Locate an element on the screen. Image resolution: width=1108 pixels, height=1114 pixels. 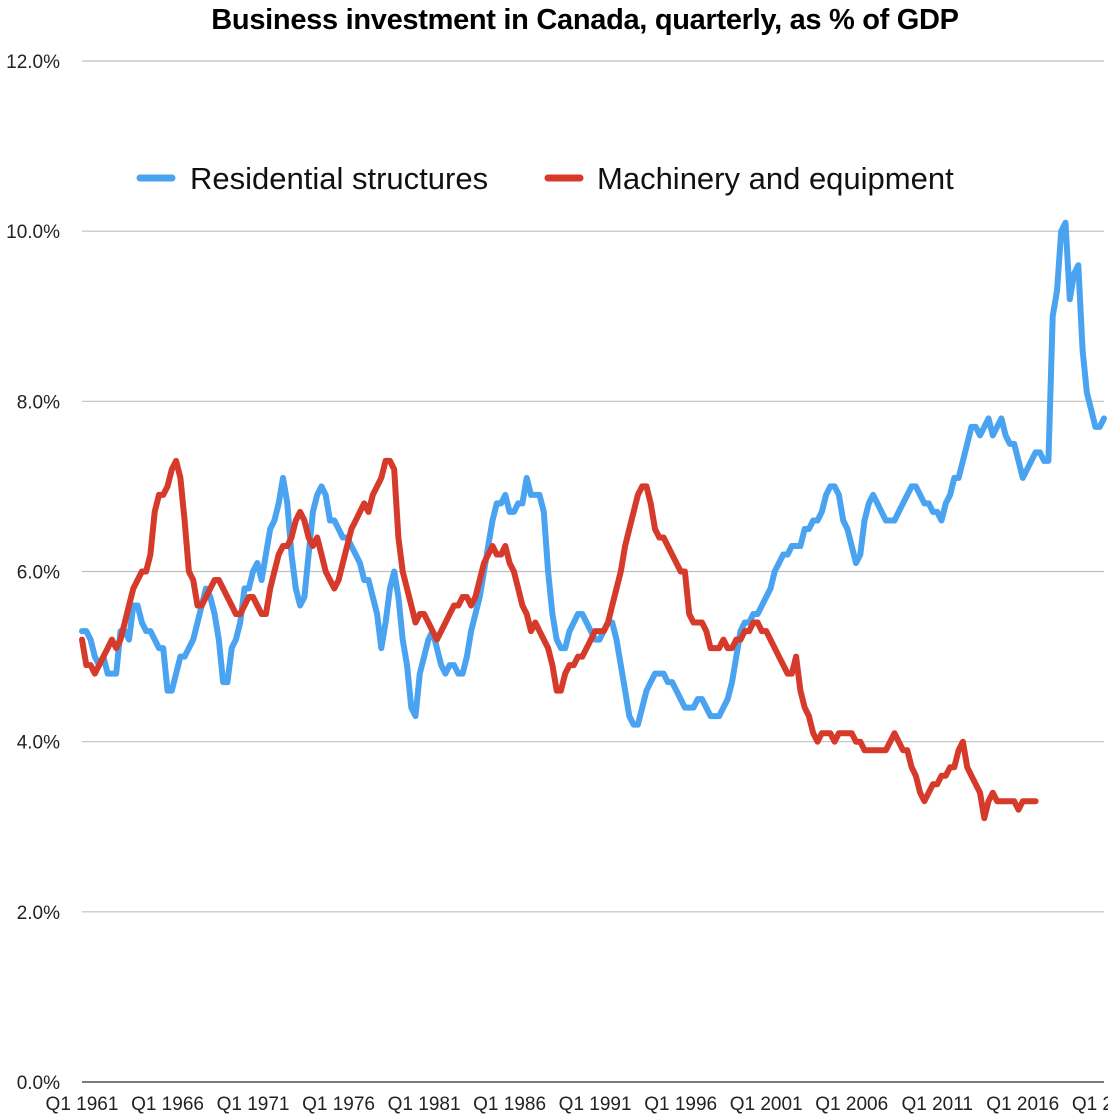
x-tick-label: Q1 1961 is located at coordinates (82, 1104).